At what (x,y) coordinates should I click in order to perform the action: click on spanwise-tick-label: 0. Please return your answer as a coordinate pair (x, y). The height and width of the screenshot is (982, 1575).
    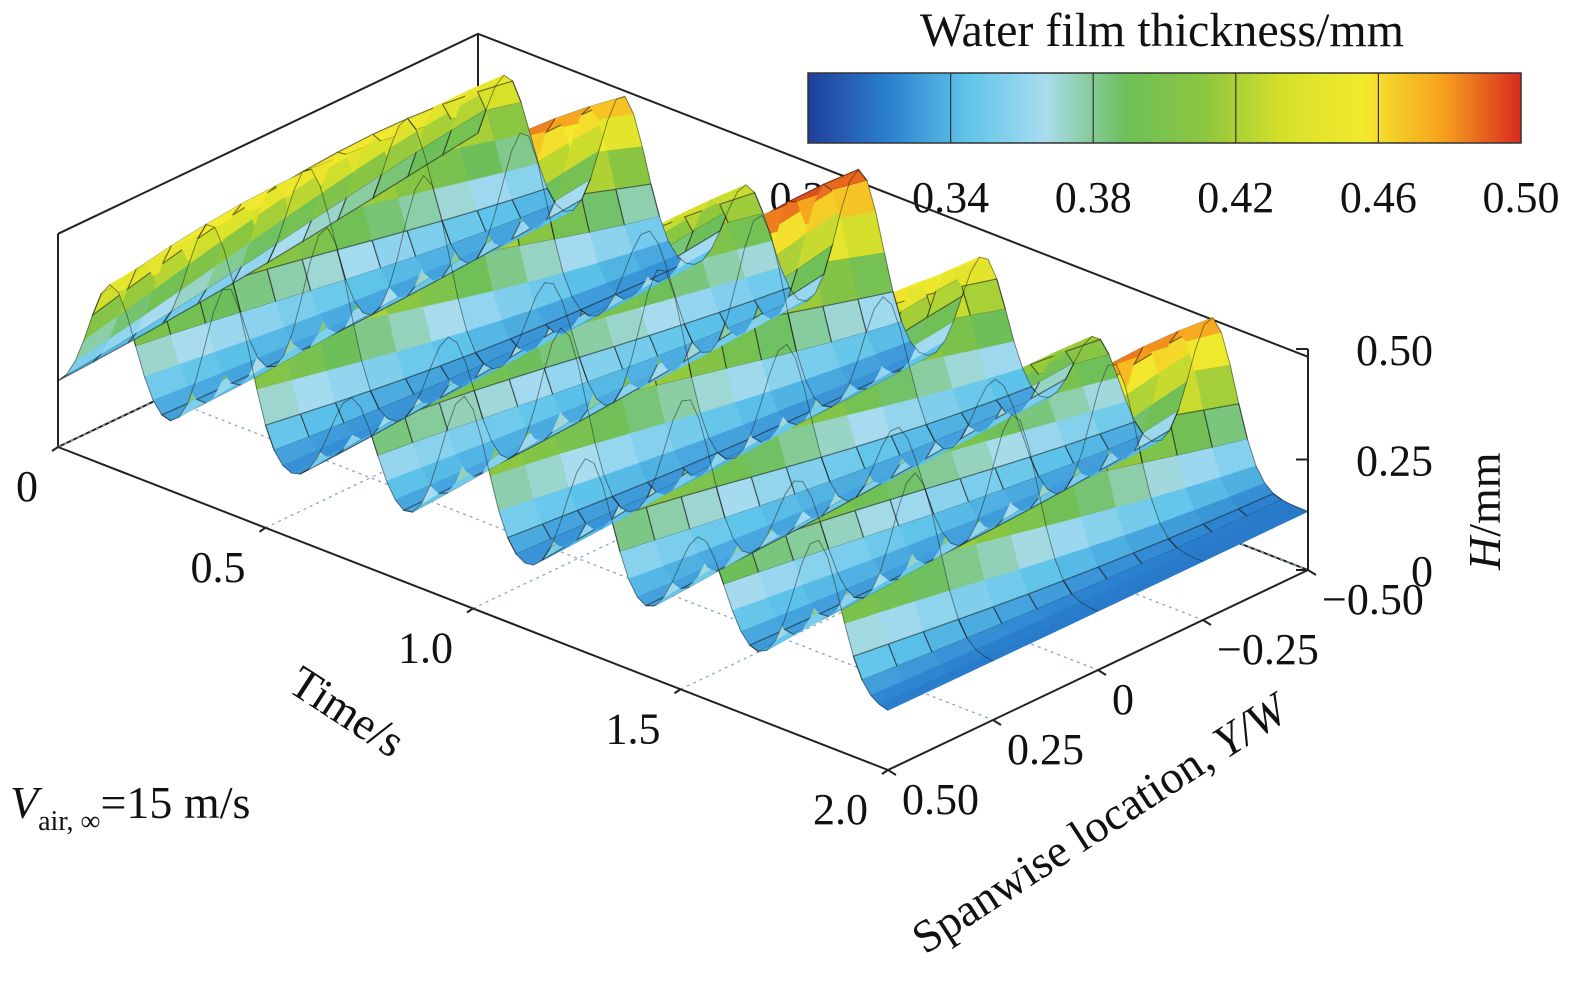
    Looking at the image, I should click on (1123, 699).